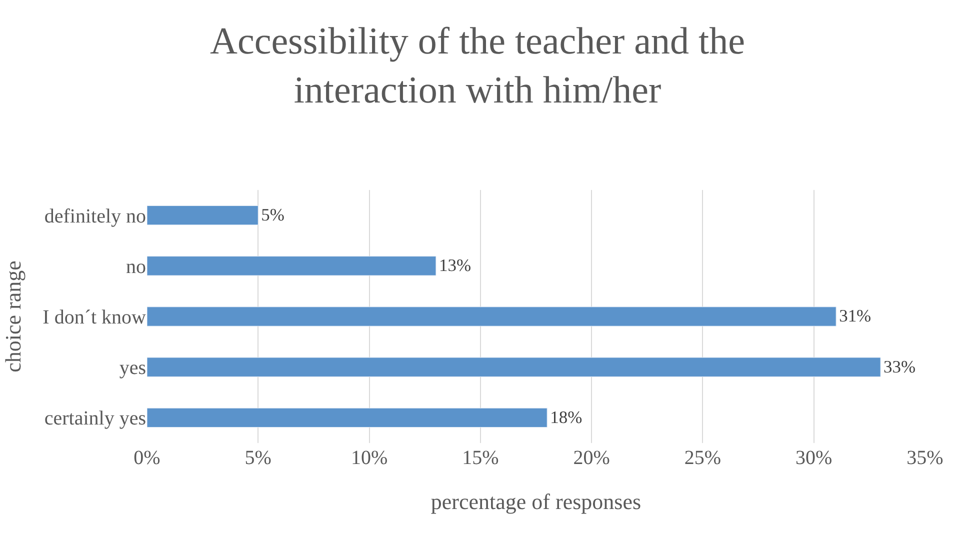  I want to click on y-tick-label: I don´t know, so click(94, 317).